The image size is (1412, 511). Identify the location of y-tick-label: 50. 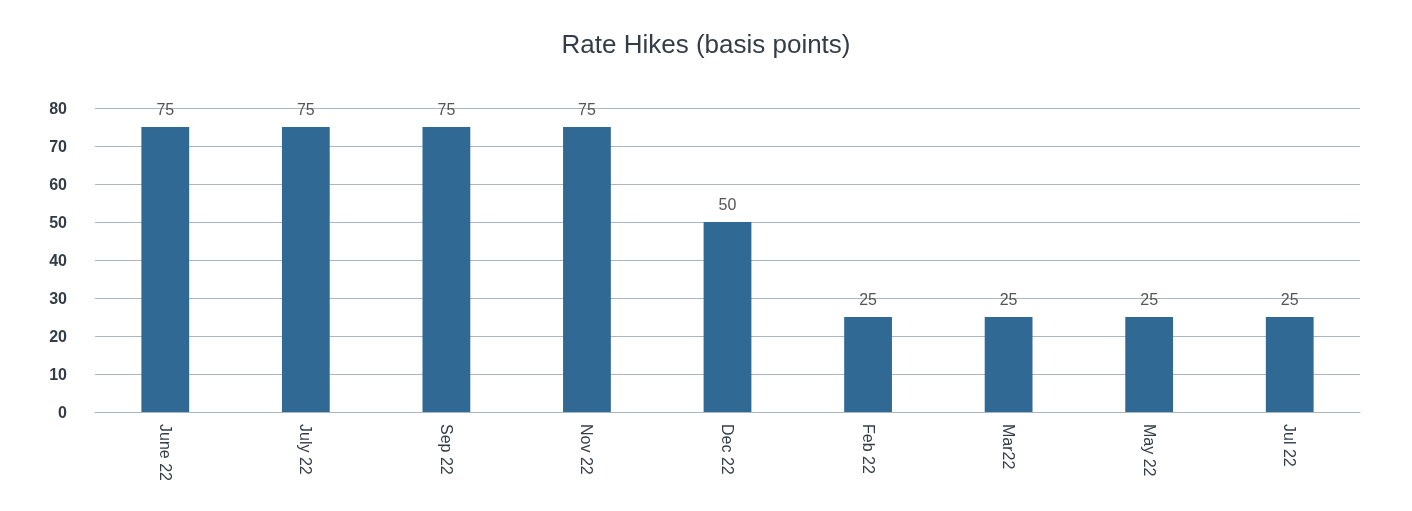
(58, 222).